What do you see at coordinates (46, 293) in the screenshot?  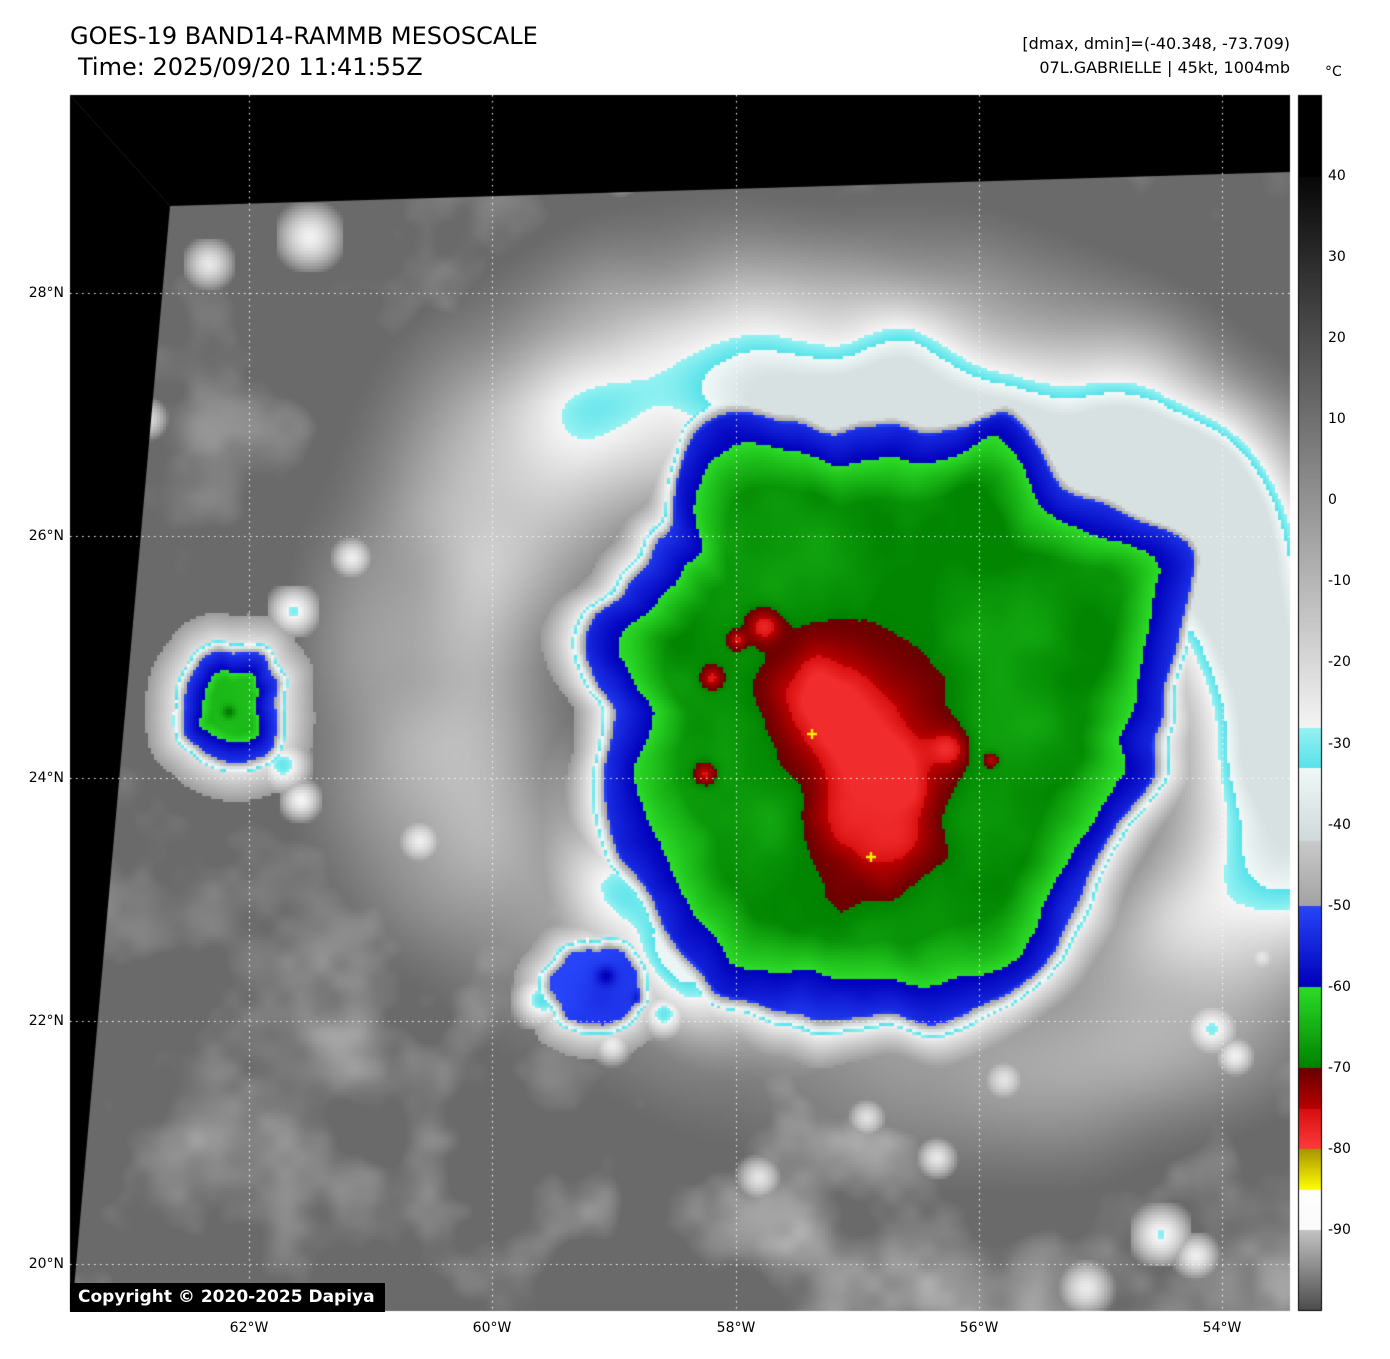 I see `lat-tick-label: 28°N` at bounding box center [46, 293].